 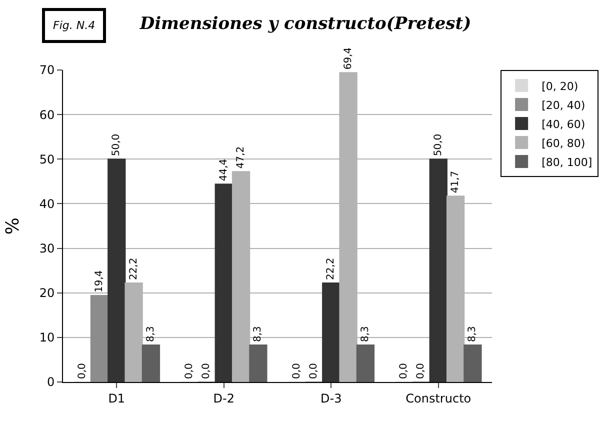 I want to click on x-tick-label: Constructo, so click(x=439, y=398).